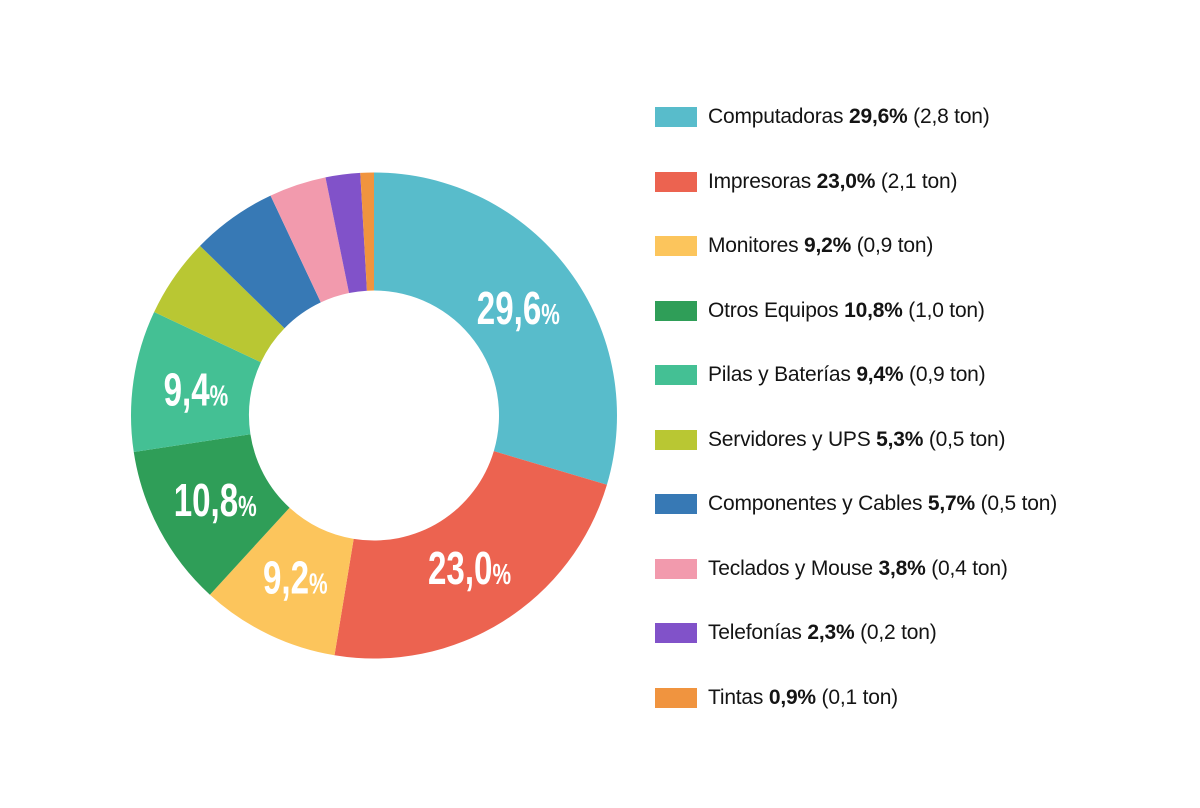 The height and width of the screenshot is (808, 1200). I want to click on legend-label: Monitores 9,2% (0,9 ton), so click(821, 246).